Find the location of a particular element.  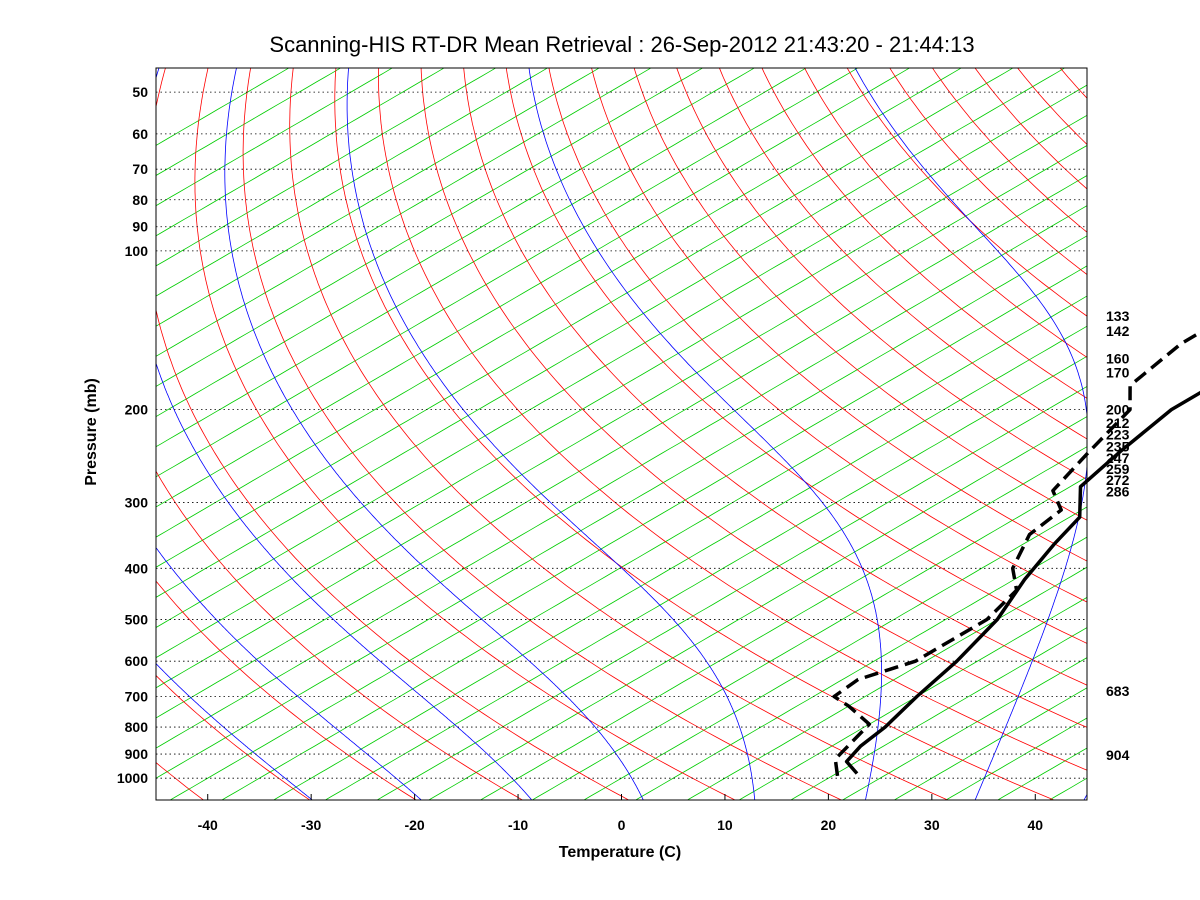

y-tick-label: 1000 is located at coordinates (132, 778).